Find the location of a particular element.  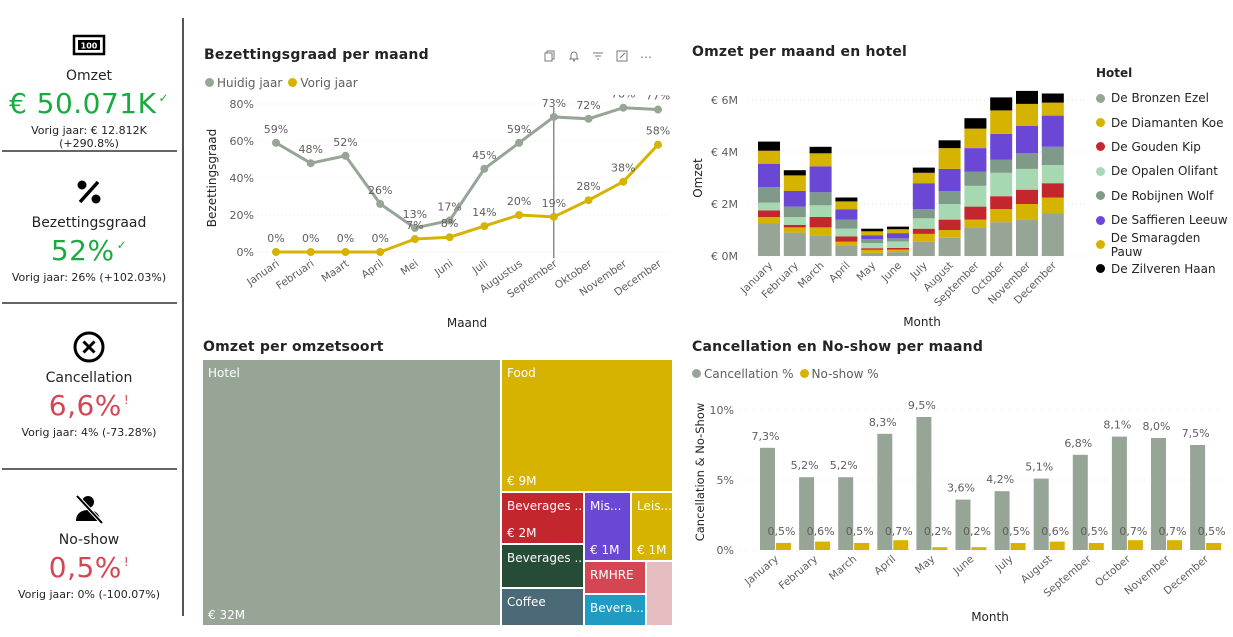

legend-label: De Saffieren Leeuw is located at coordinates (1169, 220).